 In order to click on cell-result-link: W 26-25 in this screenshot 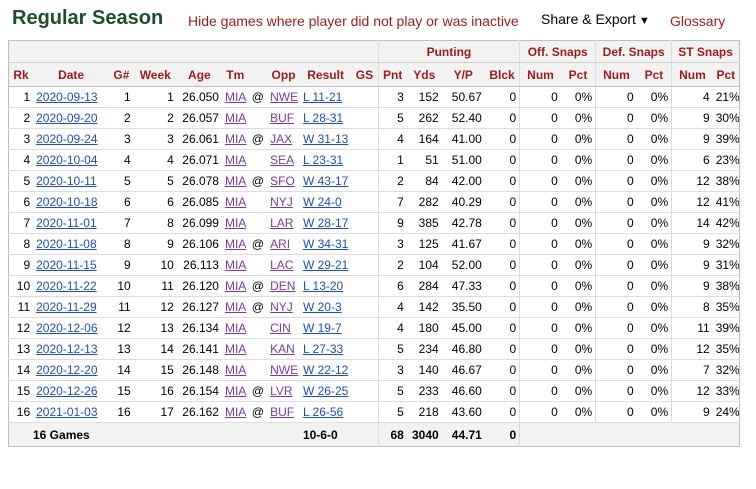, I will do `click(325, 391)`.